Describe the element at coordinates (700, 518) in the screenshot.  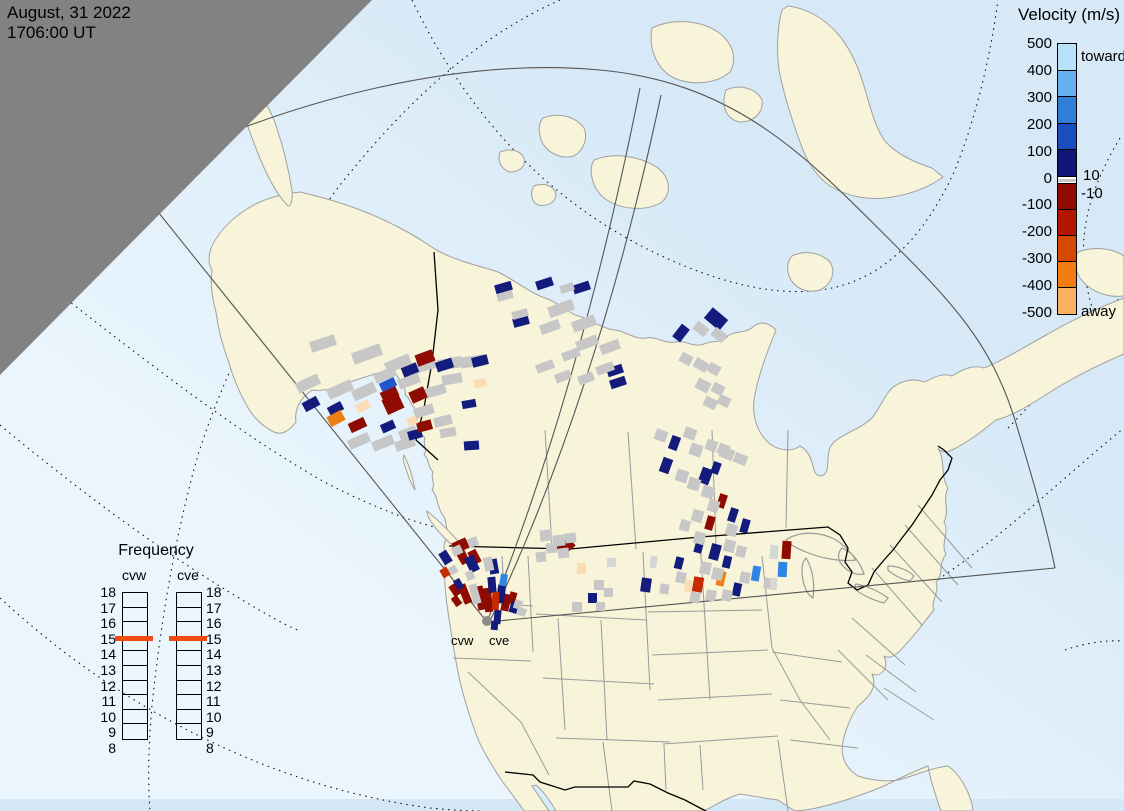
I see `us-canada-border` at that location.